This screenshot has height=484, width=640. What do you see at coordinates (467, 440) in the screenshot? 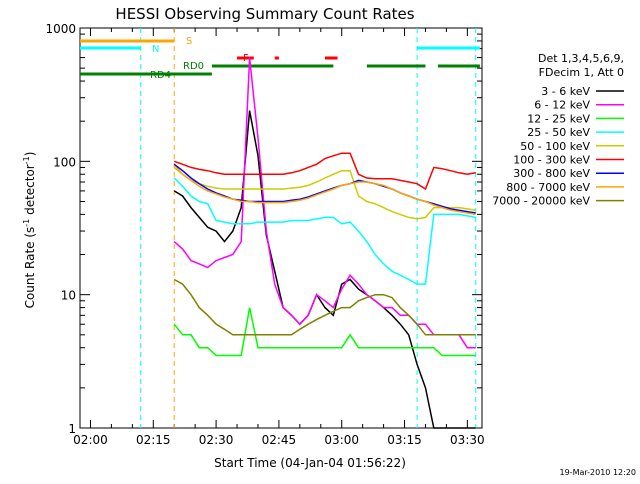
I see `x-tick-label: 03:30` at bounding box center [467, 440].